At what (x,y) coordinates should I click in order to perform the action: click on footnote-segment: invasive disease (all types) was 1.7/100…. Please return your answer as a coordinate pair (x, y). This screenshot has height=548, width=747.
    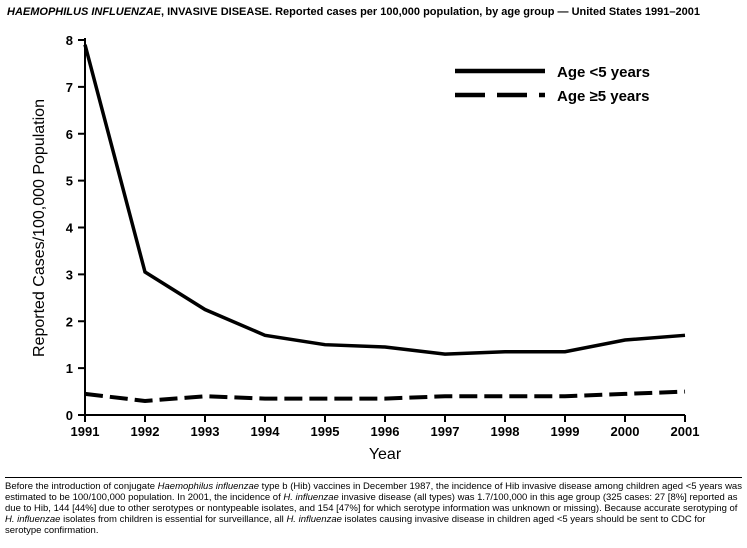
    Looking at the image, I should click on (371, 502).